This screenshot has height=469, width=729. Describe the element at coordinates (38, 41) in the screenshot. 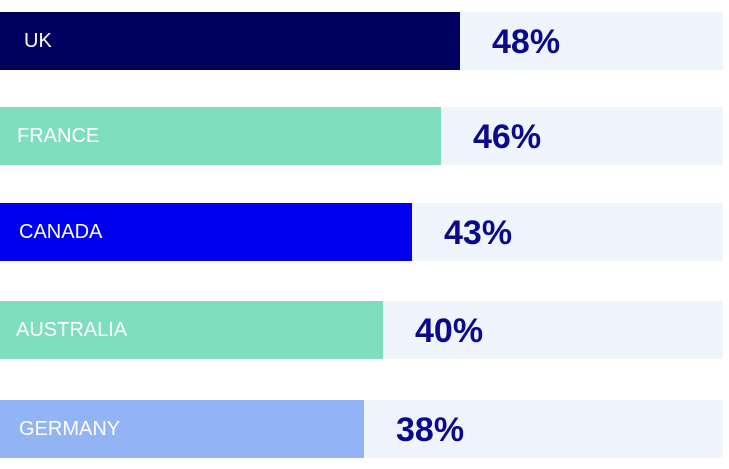

I see `category-label: UK` at that location.